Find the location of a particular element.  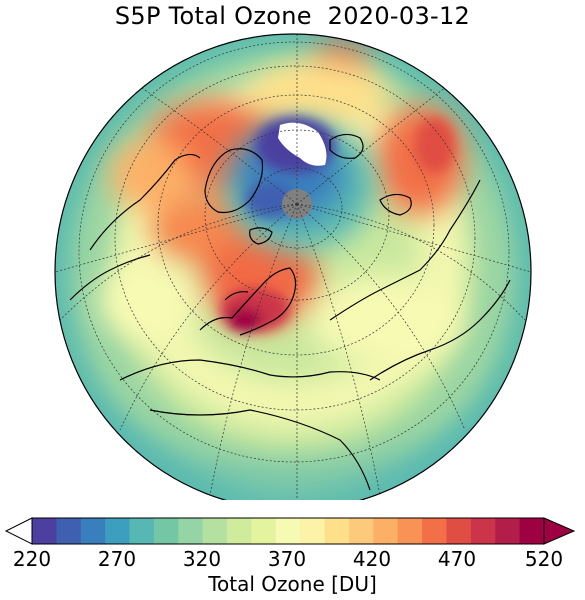

colorbar-tick-label: 270 is located at coordinates (117, 559).